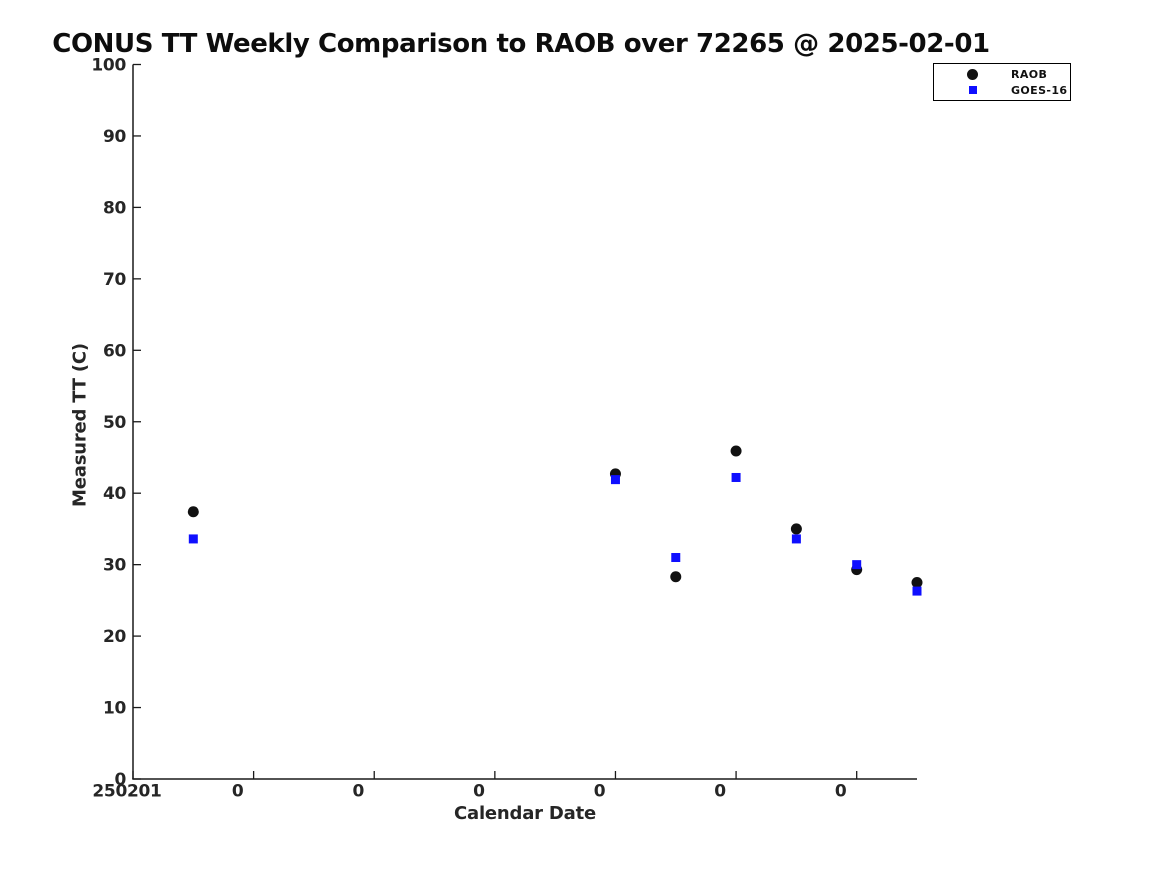  I want to click on x-tick-label: 250201, so click(126, 792).